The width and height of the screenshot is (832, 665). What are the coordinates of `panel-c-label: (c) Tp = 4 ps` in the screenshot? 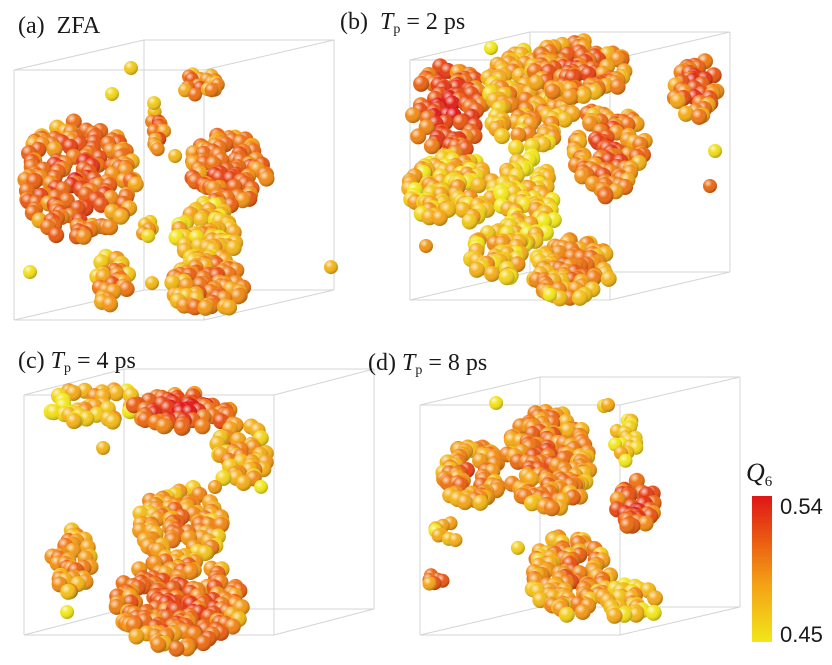 It's located at (77, 362).